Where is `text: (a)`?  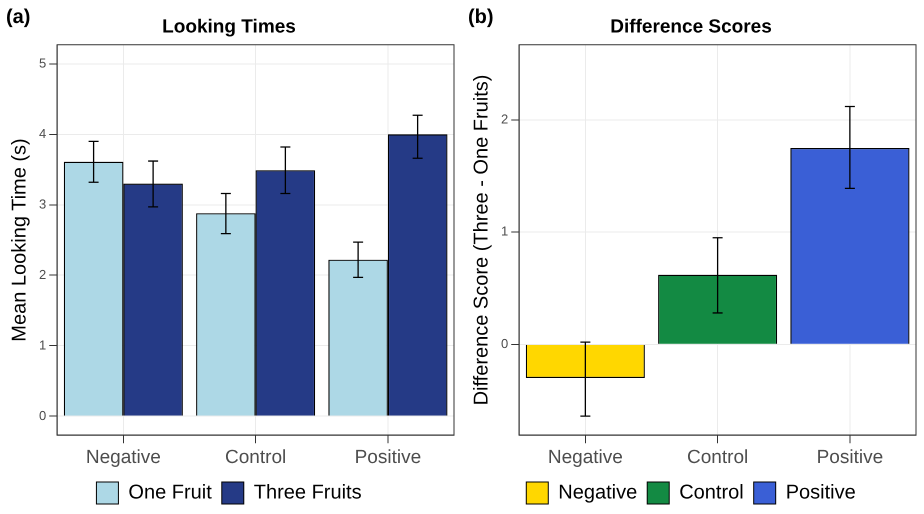
text: (a) is located at coordinates (18, 17).